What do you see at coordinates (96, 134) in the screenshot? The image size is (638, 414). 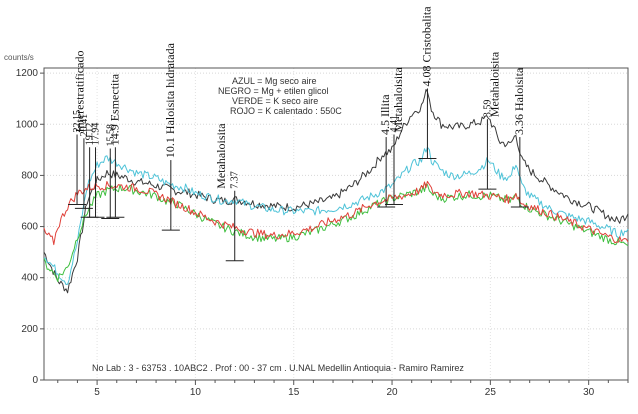 I see `peak-label: 17.94` at bounding box center [96, 134].